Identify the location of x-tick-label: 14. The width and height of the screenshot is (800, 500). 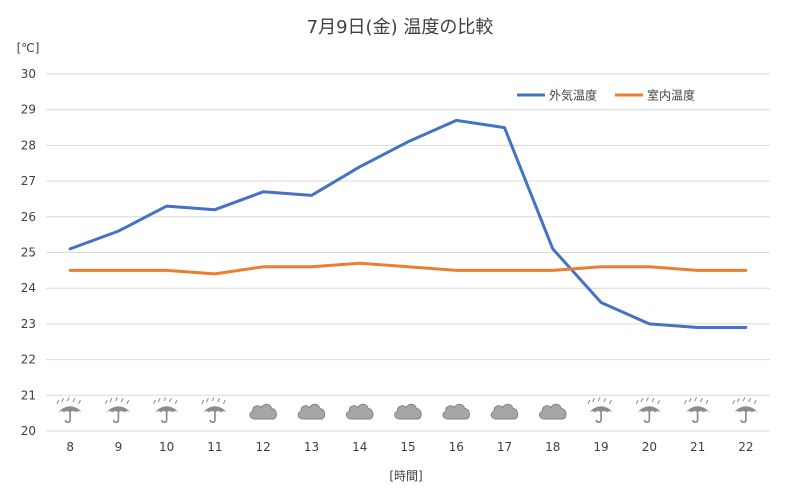
(359, 447).